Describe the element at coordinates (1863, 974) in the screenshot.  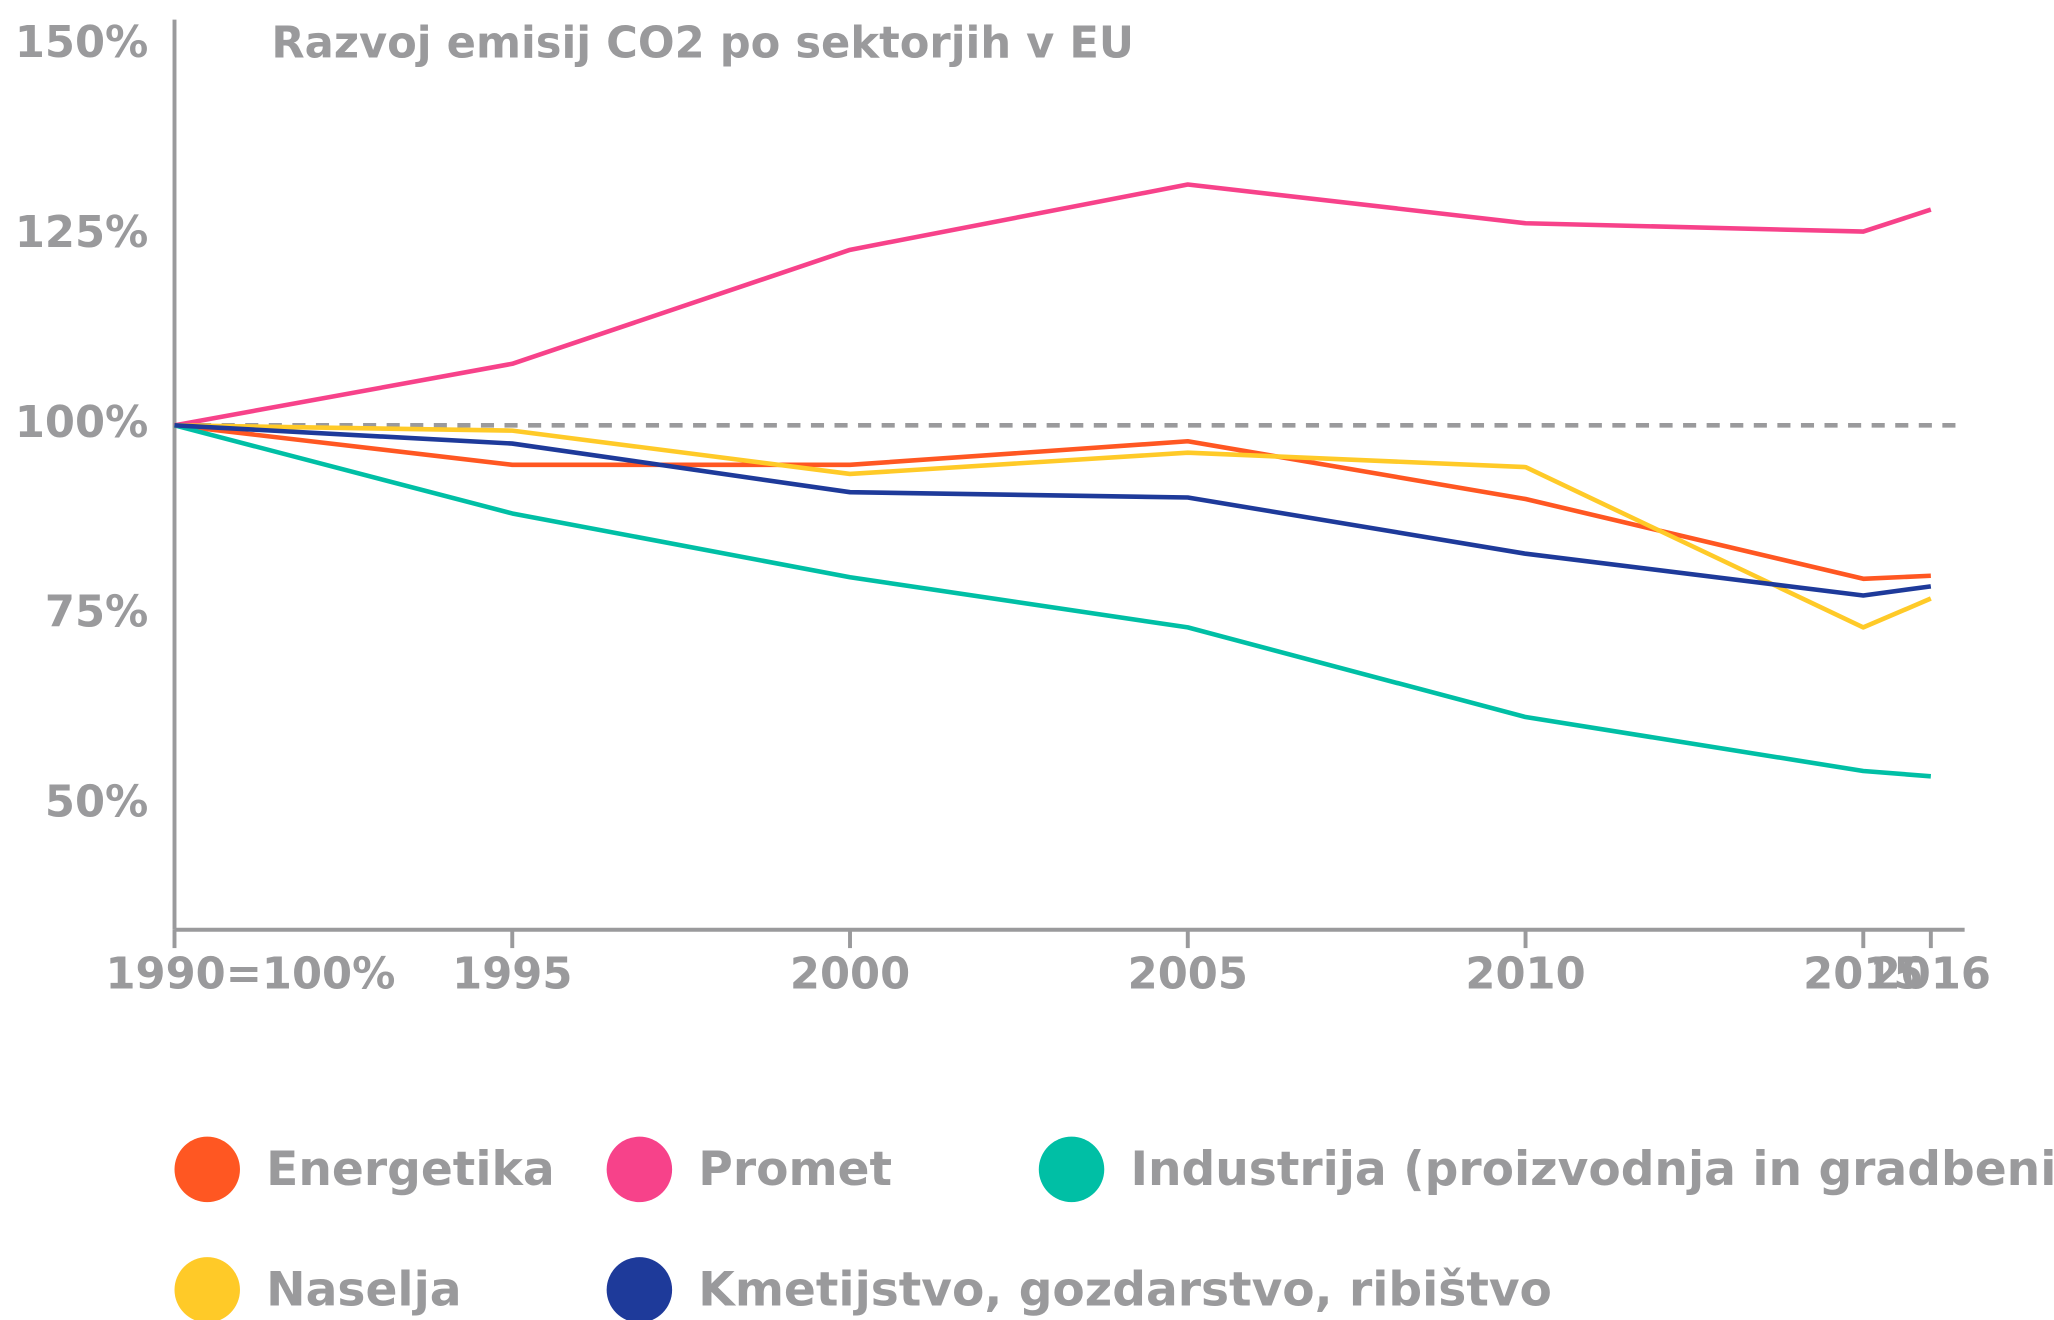
I see `x-tick-label: 2015` at that location.